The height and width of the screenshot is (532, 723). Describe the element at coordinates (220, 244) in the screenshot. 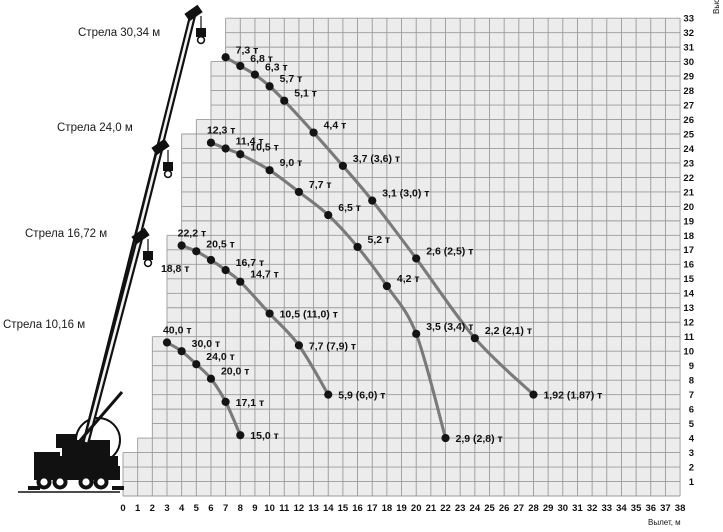

I see `data-point-label: 20,5 т` at that location.